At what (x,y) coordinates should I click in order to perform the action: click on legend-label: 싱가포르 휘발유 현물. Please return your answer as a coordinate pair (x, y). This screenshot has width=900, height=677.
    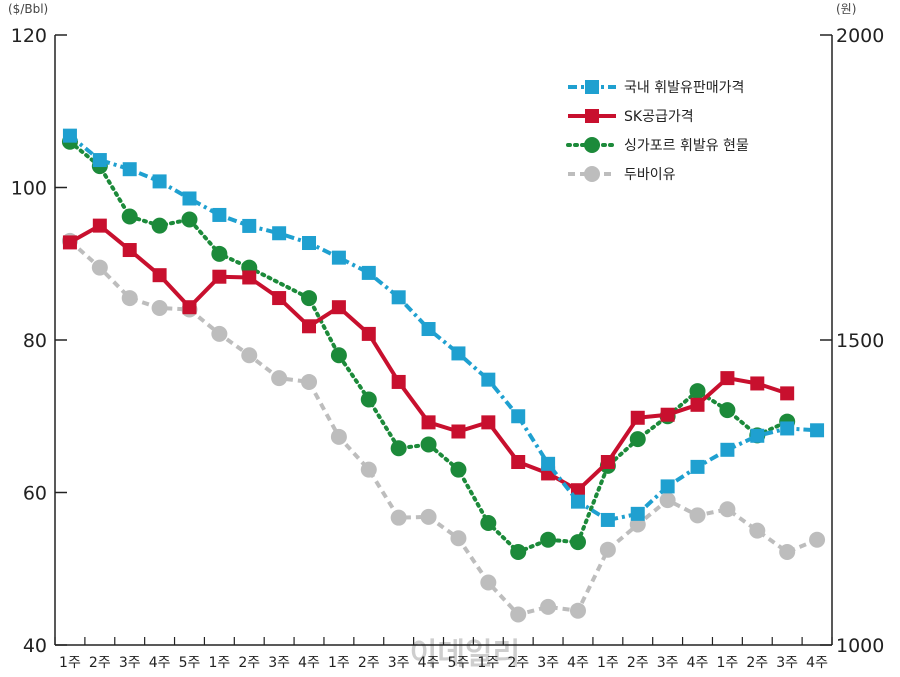
    Looking at the image, I should click on (686, 146).